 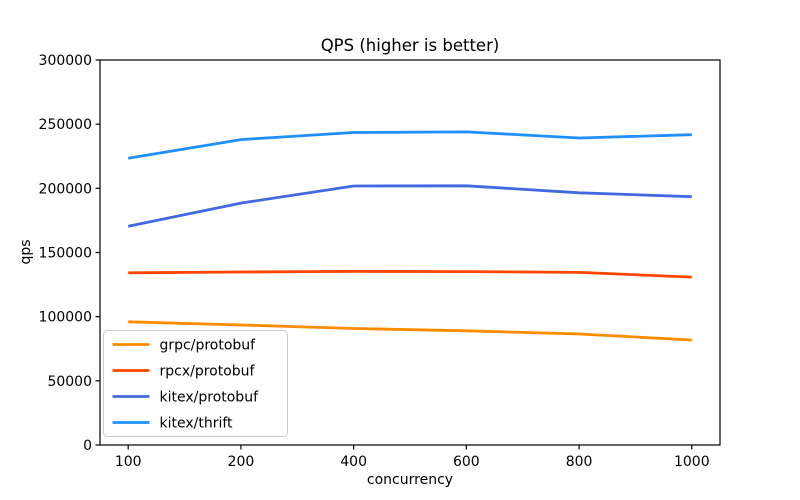 What do you see at coordinates (128, 462) in the screenshot?
I see `x-tick-label: 100` at bounding box center [128, 462].